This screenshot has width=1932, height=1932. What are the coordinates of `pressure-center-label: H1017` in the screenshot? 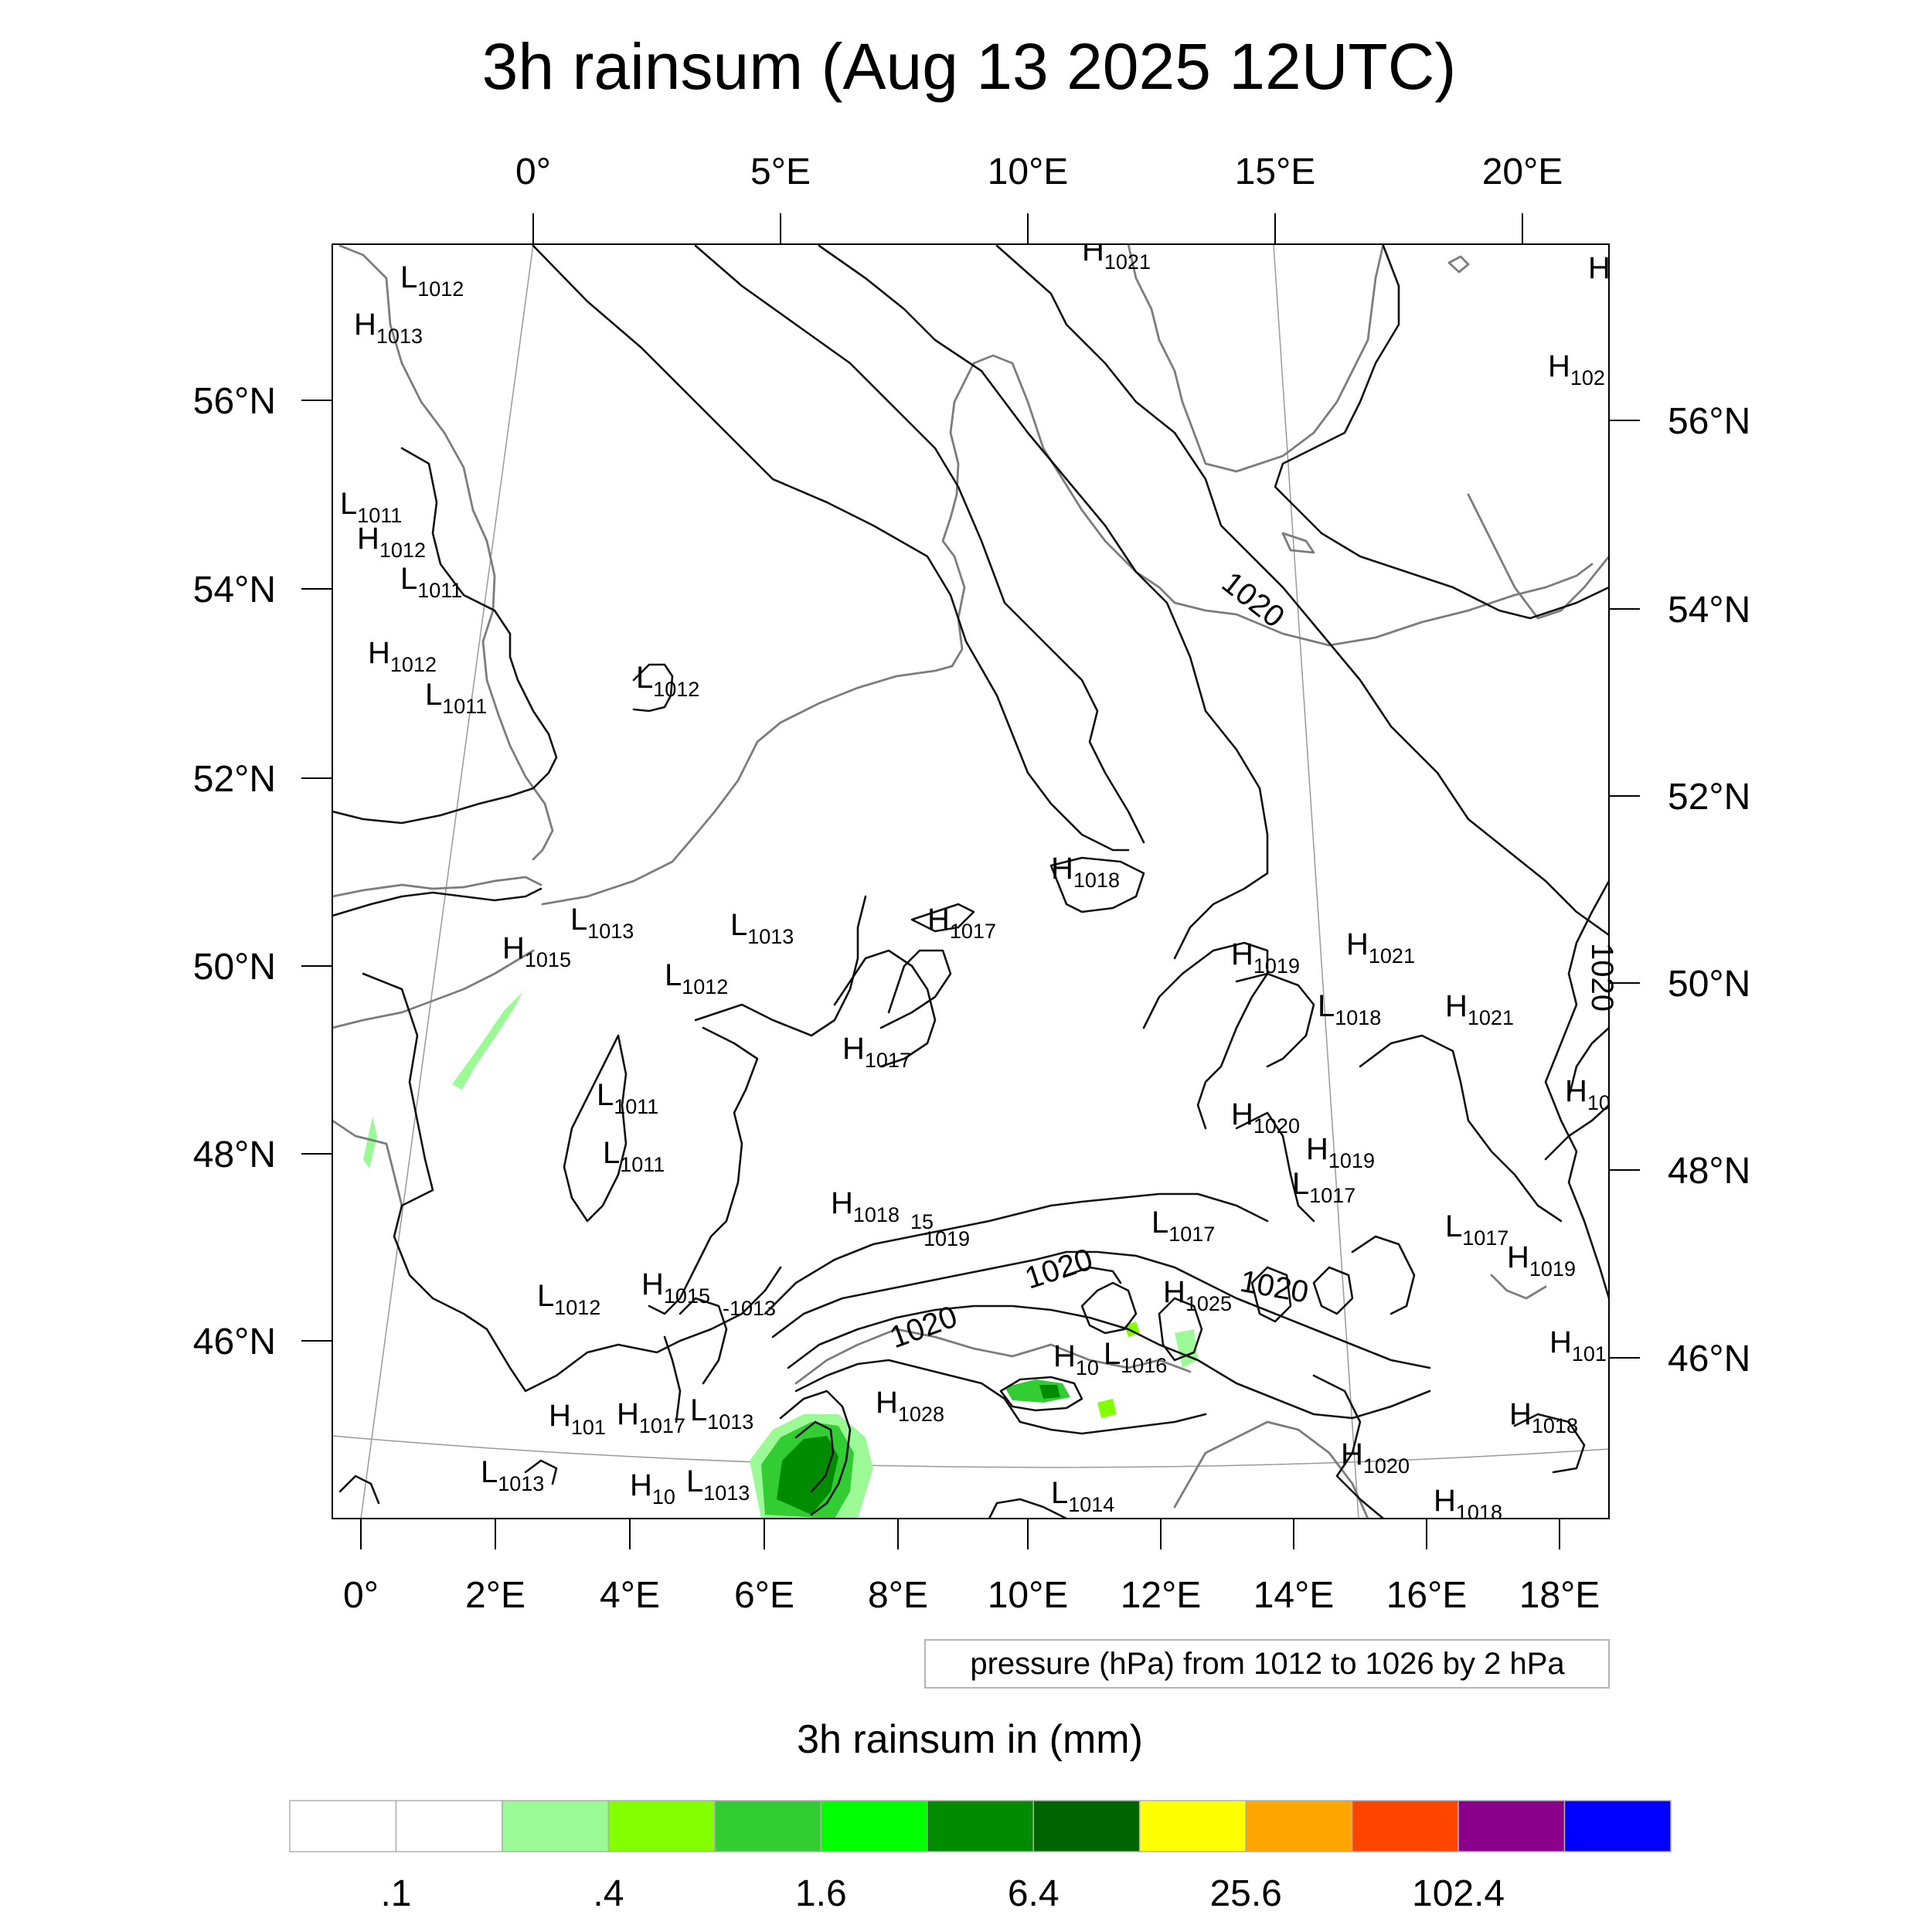 It's located at (962, 923).